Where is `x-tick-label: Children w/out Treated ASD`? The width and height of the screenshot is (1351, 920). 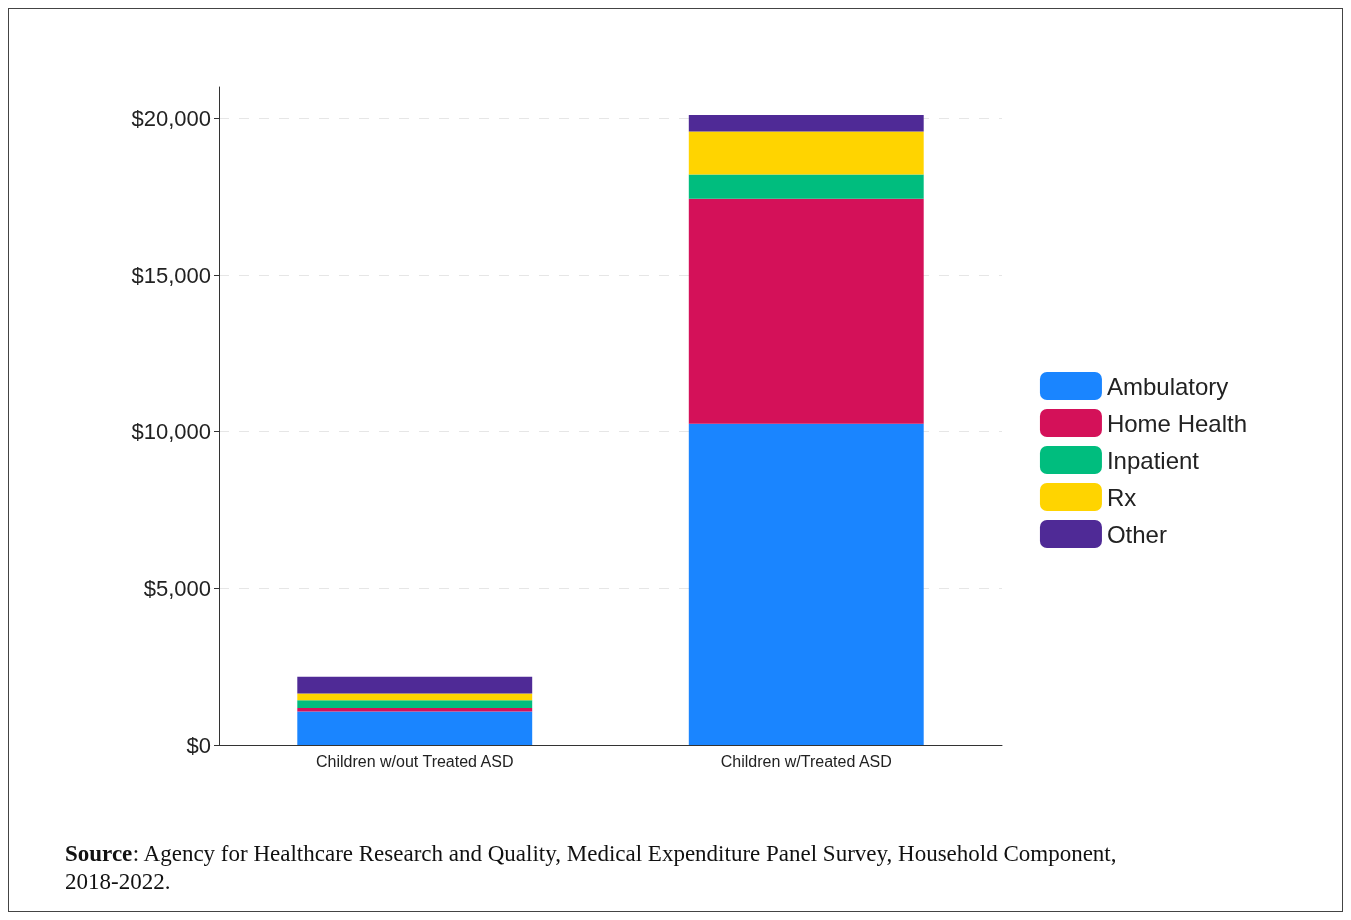 x-tick-label: Children w/out Treated ASD is located at coordinates (415, 761).